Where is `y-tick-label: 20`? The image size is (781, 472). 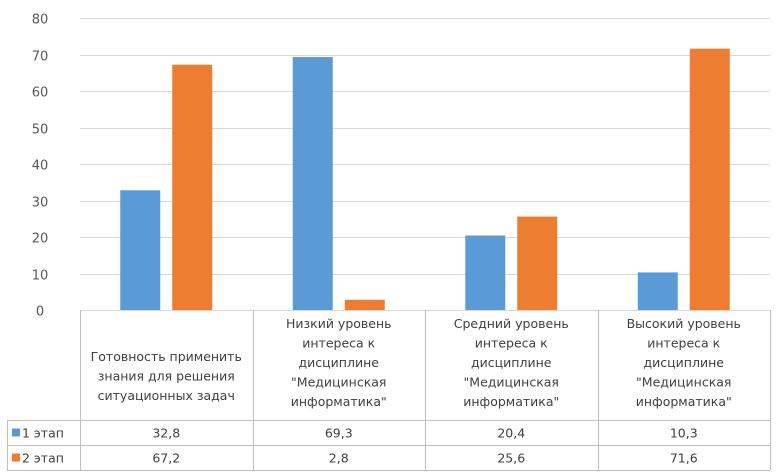
y-tick-label: 20 is located at coordinates (40, 239).